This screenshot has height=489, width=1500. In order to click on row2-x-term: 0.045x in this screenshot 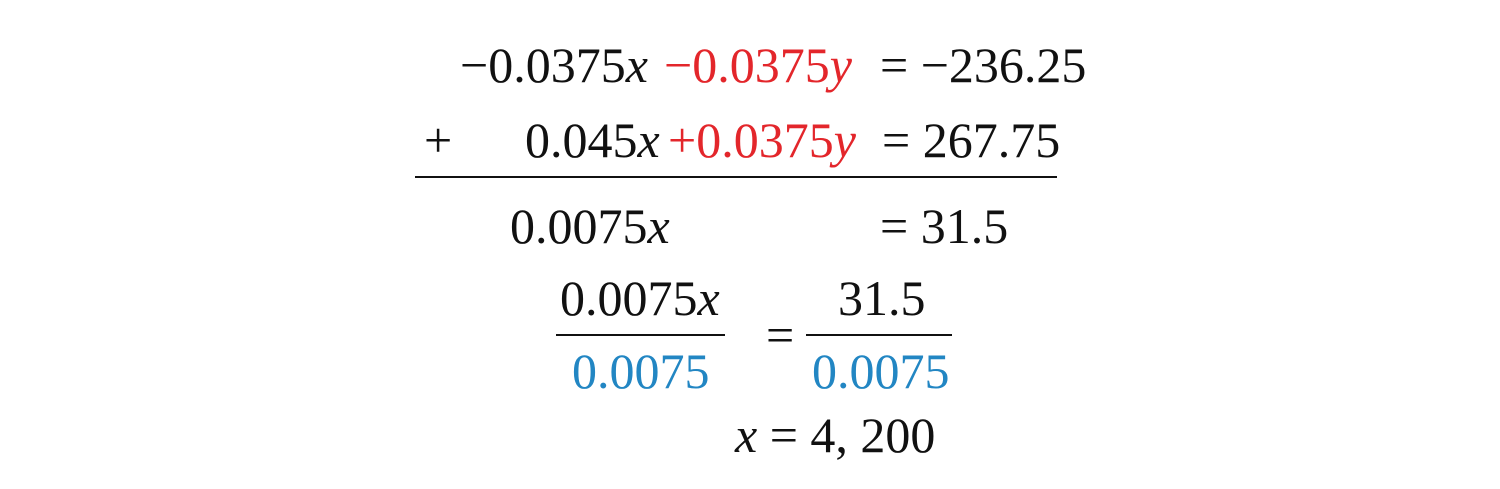, I will do `click(592, 140)`.